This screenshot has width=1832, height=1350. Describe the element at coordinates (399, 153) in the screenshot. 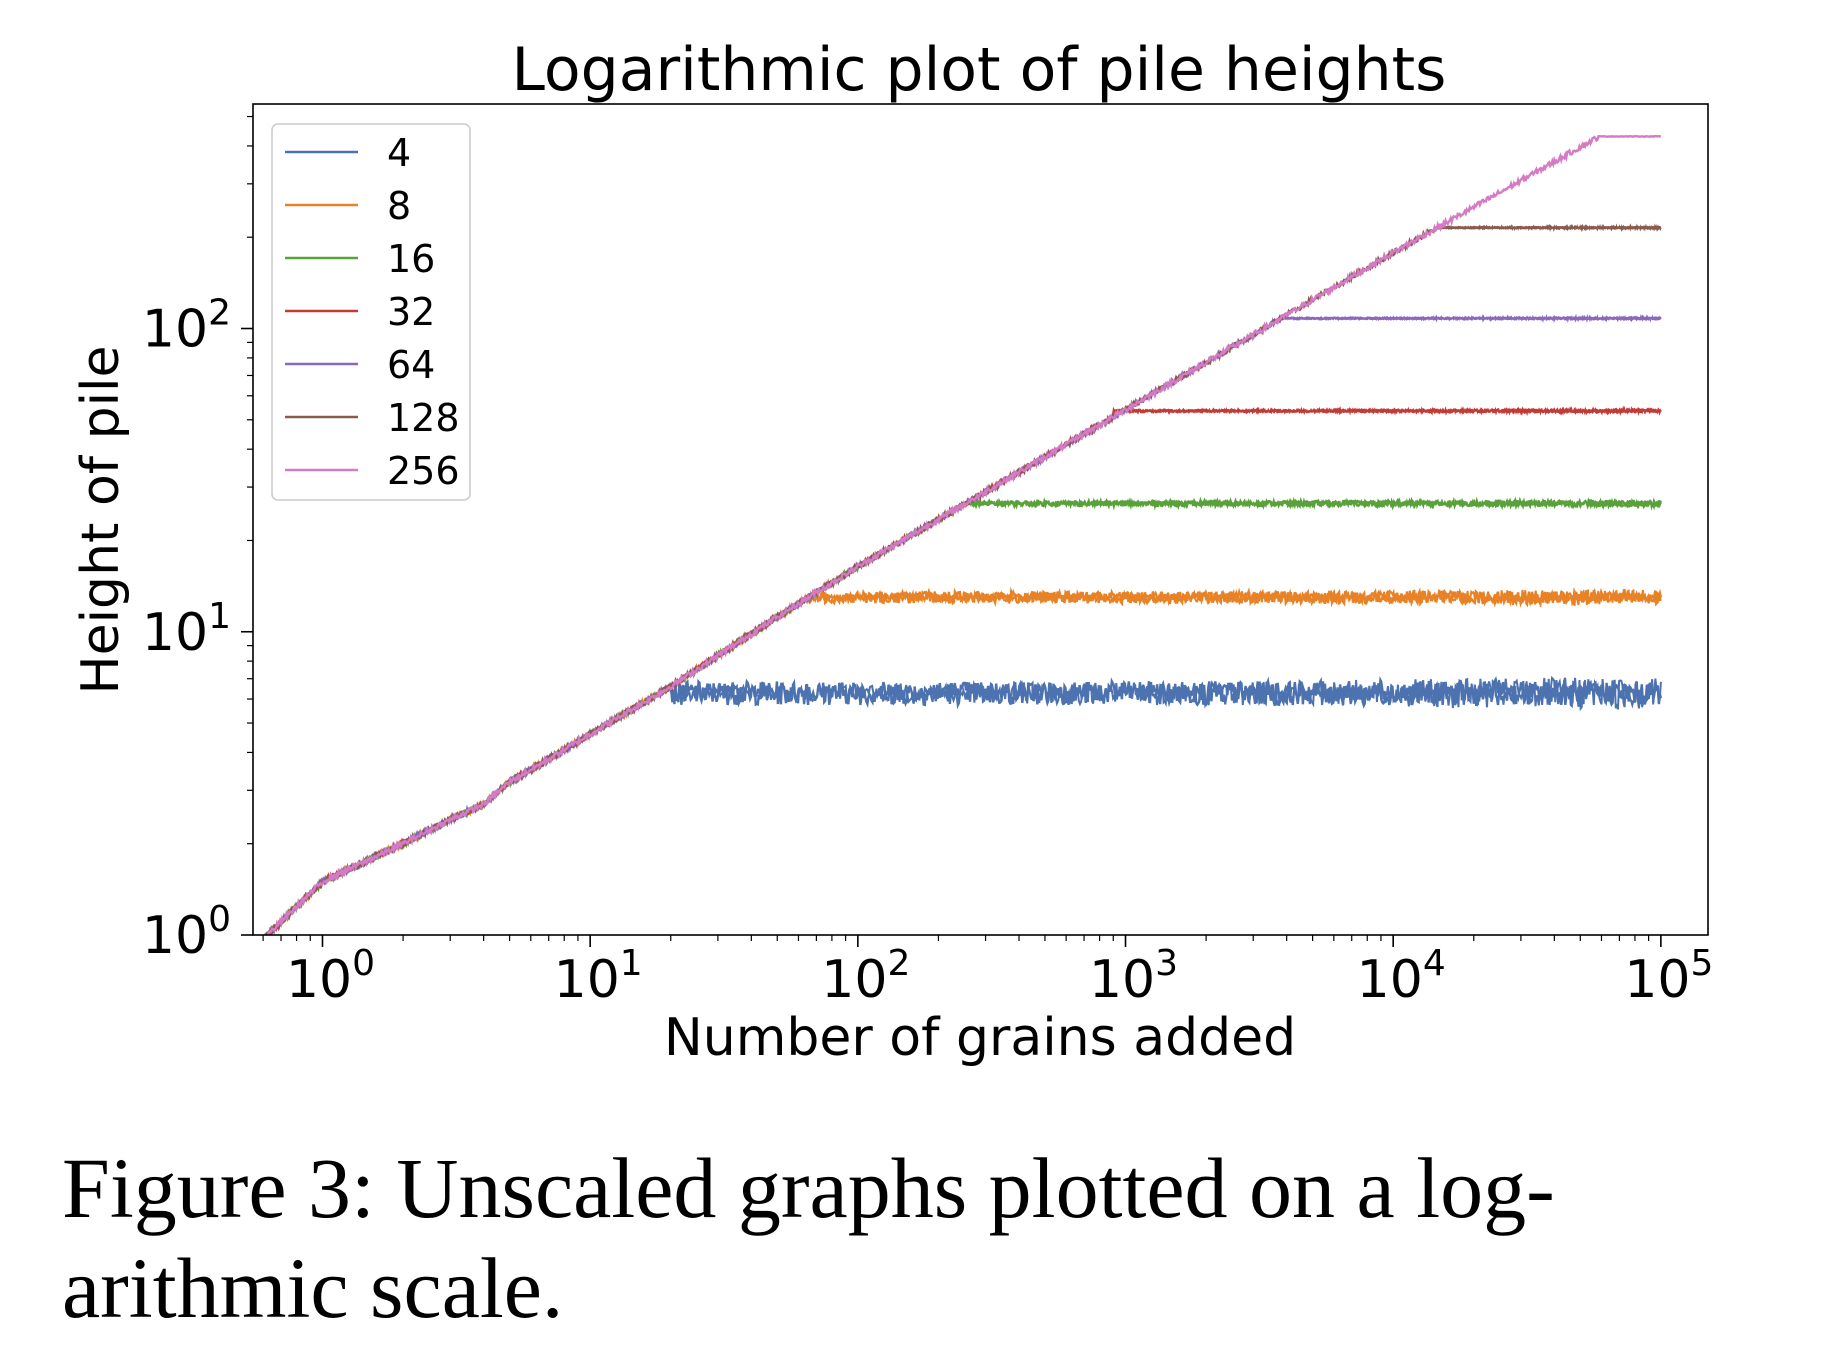

I see `legend-label-4: 4` at that location.